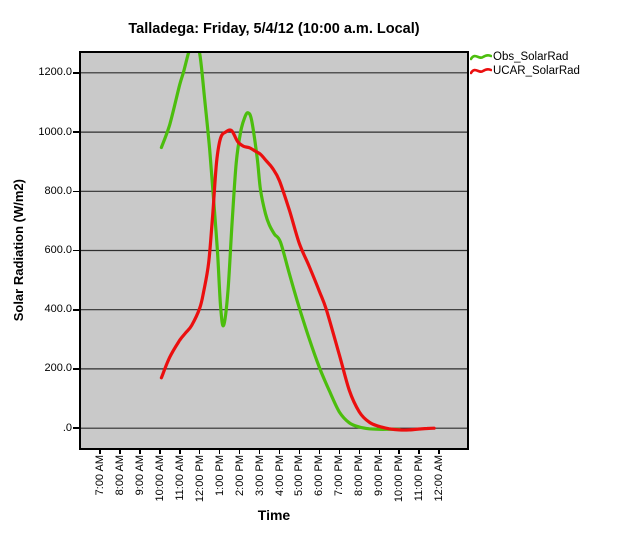 This screenshot has height=540, width=625. I want to click on legend-item: UCAR_SolarRad, so click(525, 71).